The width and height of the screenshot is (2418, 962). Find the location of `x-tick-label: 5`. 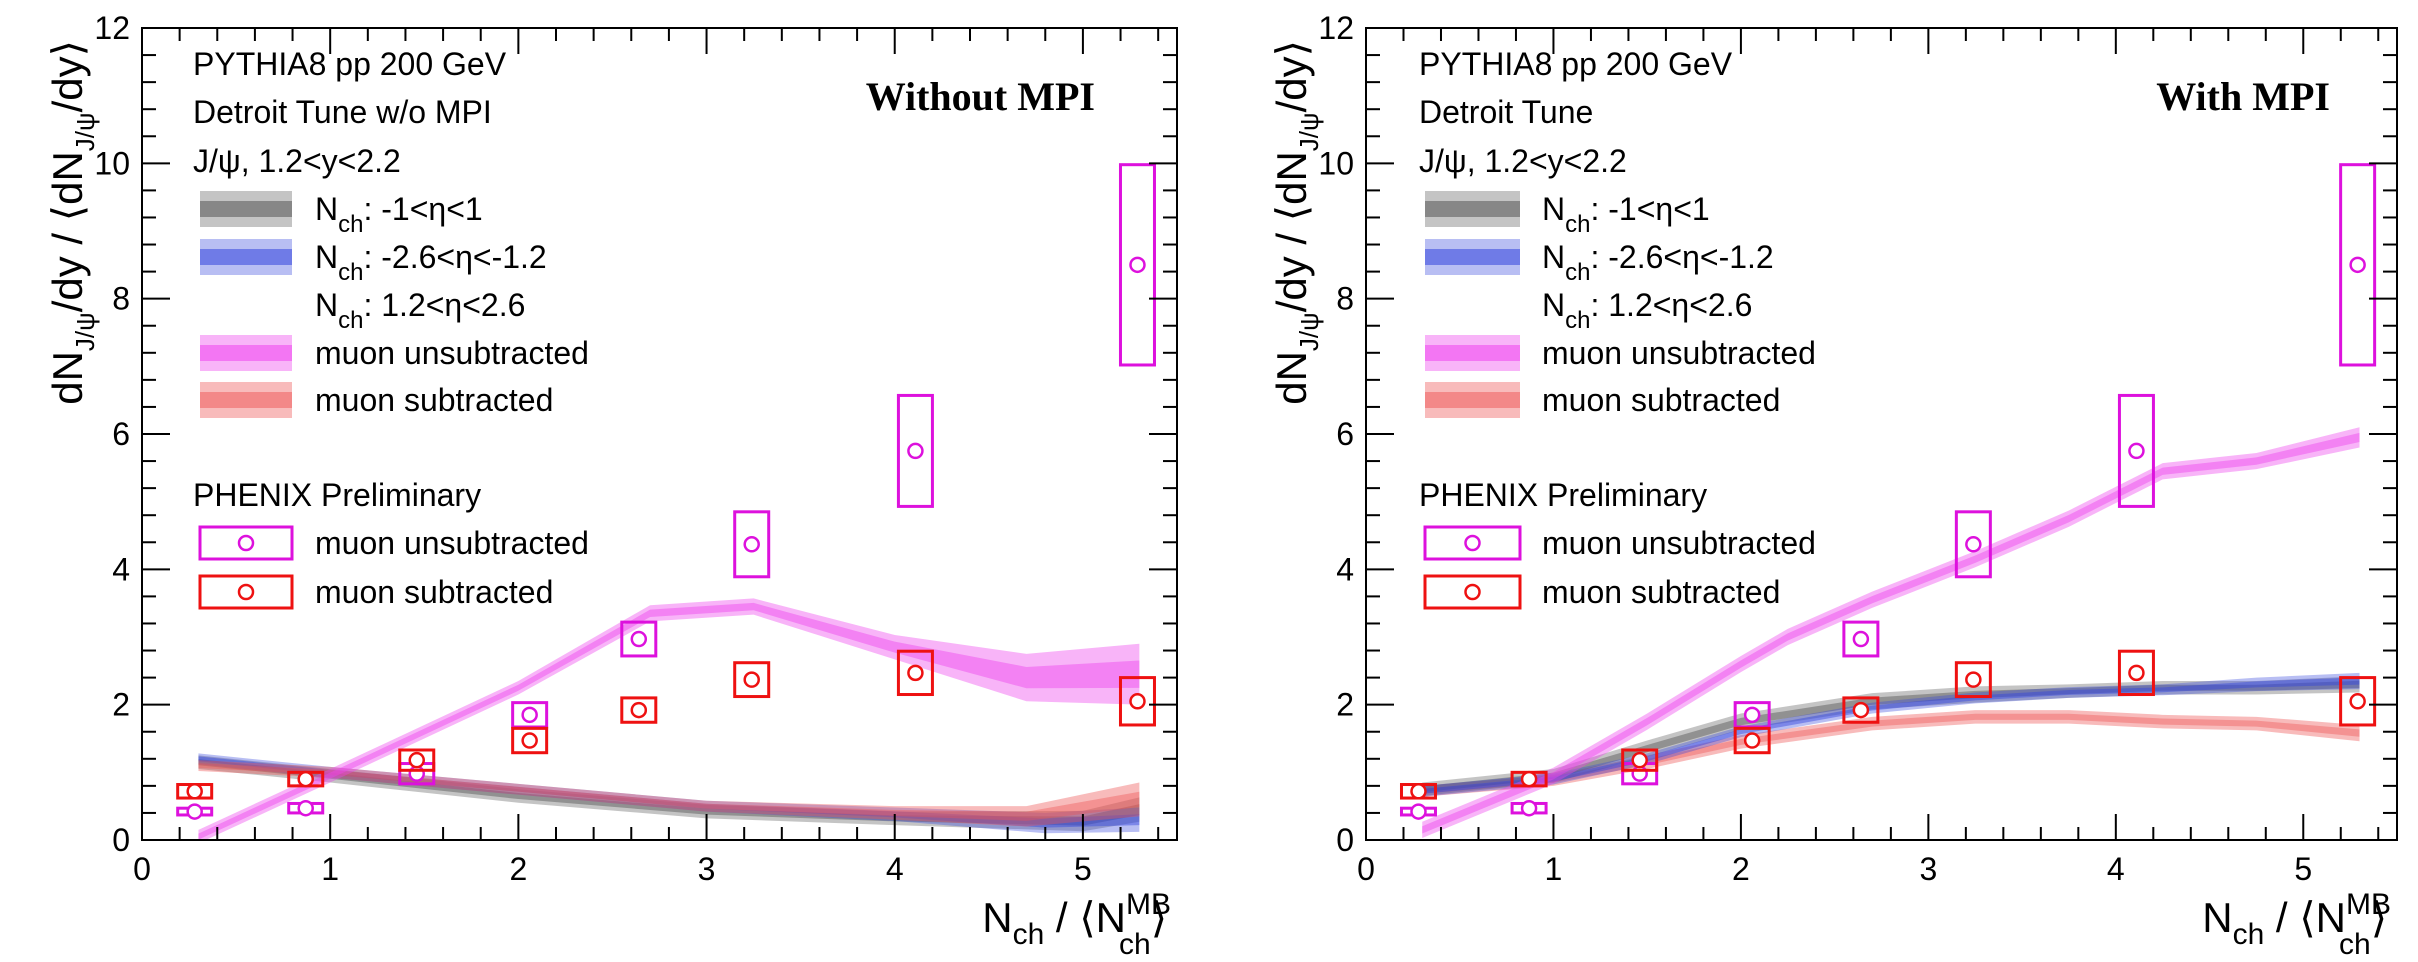

x-tick-label: 5 is located at coordinates (1083, 869).